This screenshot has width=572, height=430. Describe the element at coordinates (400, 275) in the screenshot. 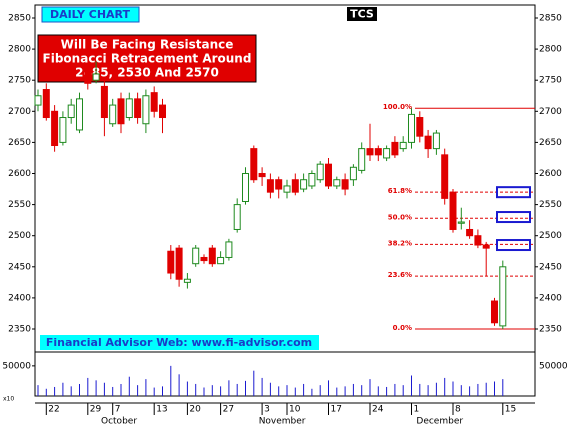

I see `fib-label: 23.6%` at that location.